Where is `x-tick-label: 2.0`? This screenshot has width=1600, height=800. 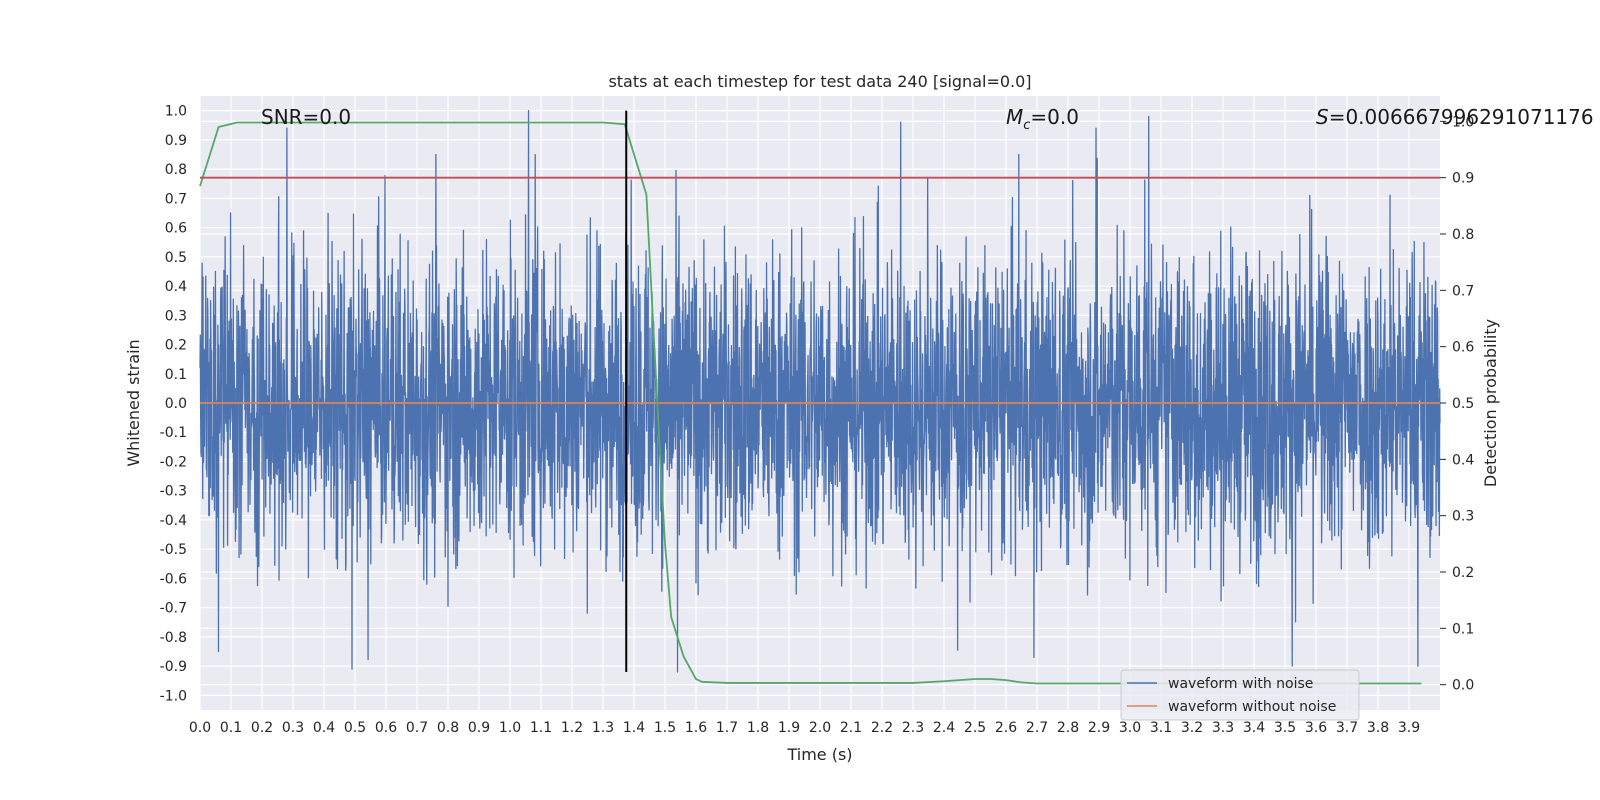
x-tick-label: 2.0 is located at coordinates (820, 728).